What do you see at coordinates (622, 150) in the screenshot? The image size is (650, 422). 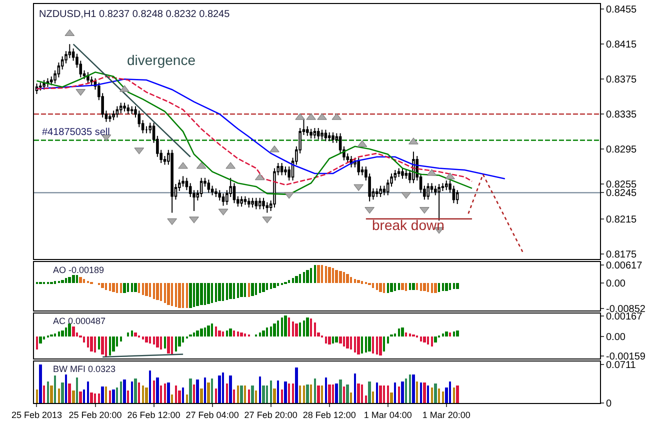 I see `y-tick-label: 0.8295` at bounding box center [622, 150].